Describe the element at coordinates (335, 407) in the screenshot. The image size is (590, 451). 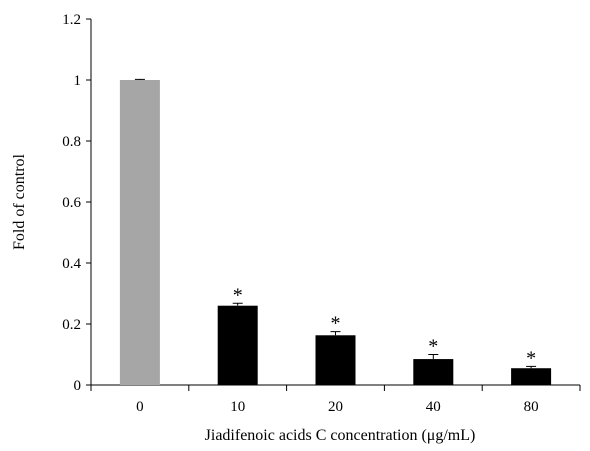
I see `x-tick-label: 20` at that location.